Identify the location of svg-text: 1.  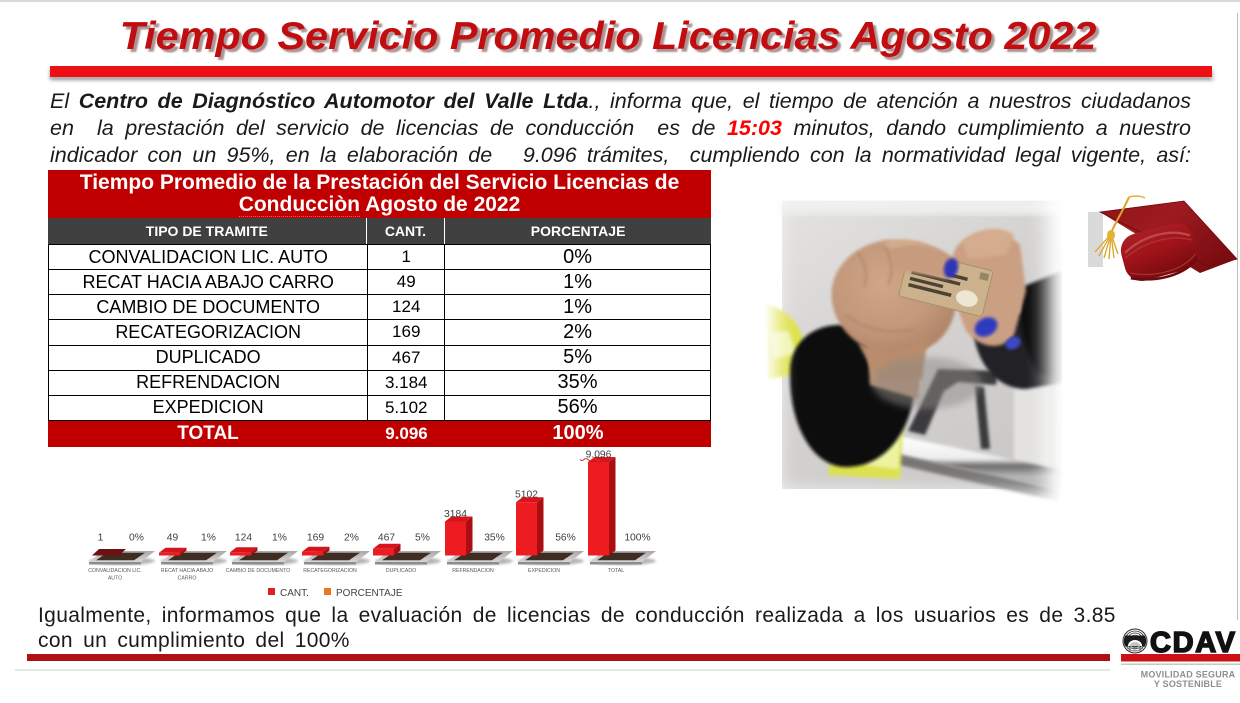
(101, 538).